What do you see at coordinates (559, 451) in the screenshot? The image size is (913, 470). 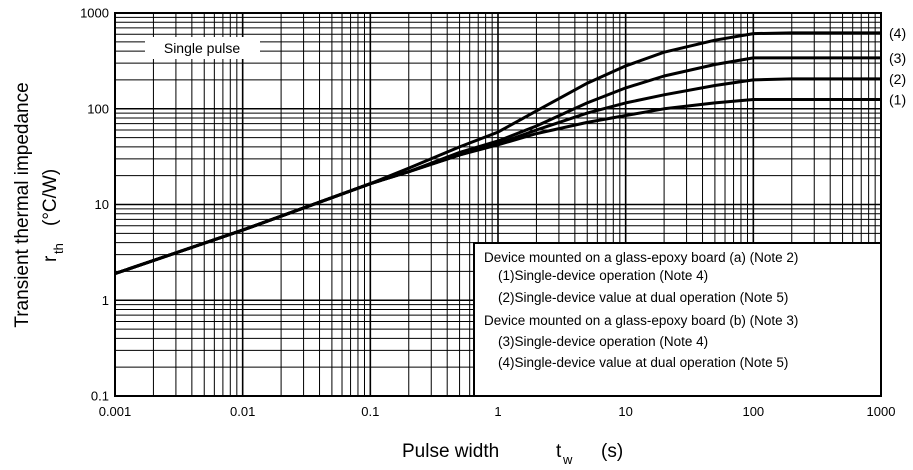 I see `x-axis-symbol: t` at bounding box center [559, 451].